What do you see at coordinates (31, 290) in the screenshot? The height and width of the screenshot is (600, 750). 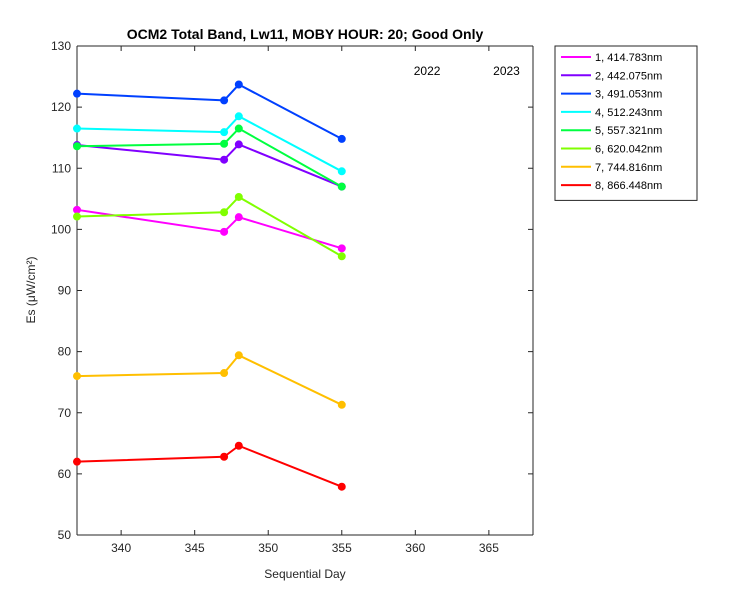 I see `y-axis-title: Es (μW/cm²)` at bounding box center [31, 290].